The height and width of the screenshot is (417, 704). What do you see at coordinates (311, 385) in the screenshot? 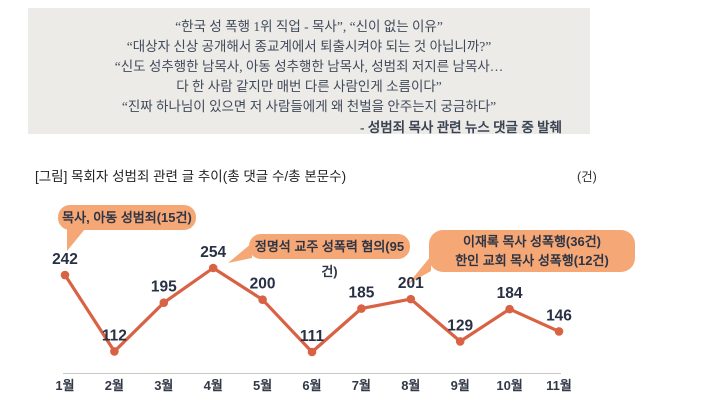
I see `x-axis-tick-label: 6월` at bounding box center [311, 385].